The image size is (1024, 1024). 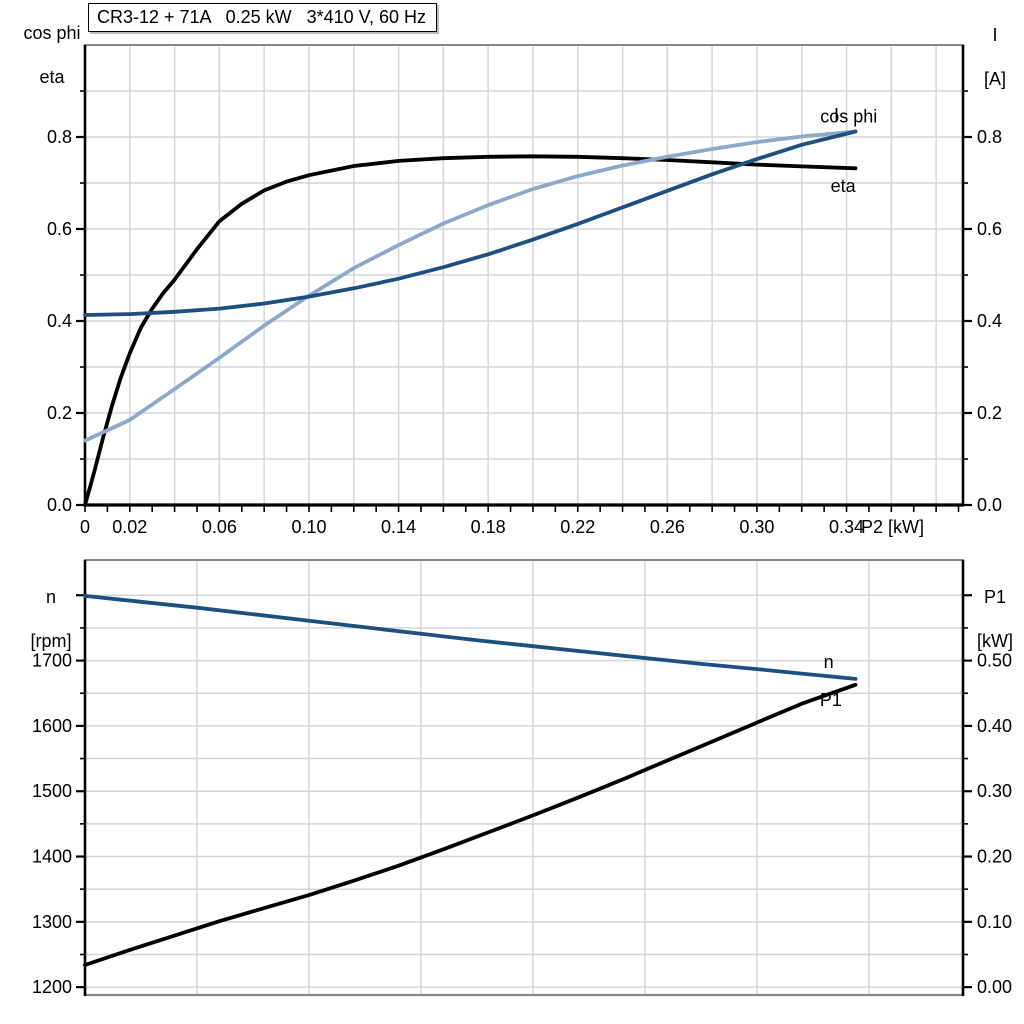 I want to click on right-axis-tick-label: 0.8, so click(x=989, y=137).